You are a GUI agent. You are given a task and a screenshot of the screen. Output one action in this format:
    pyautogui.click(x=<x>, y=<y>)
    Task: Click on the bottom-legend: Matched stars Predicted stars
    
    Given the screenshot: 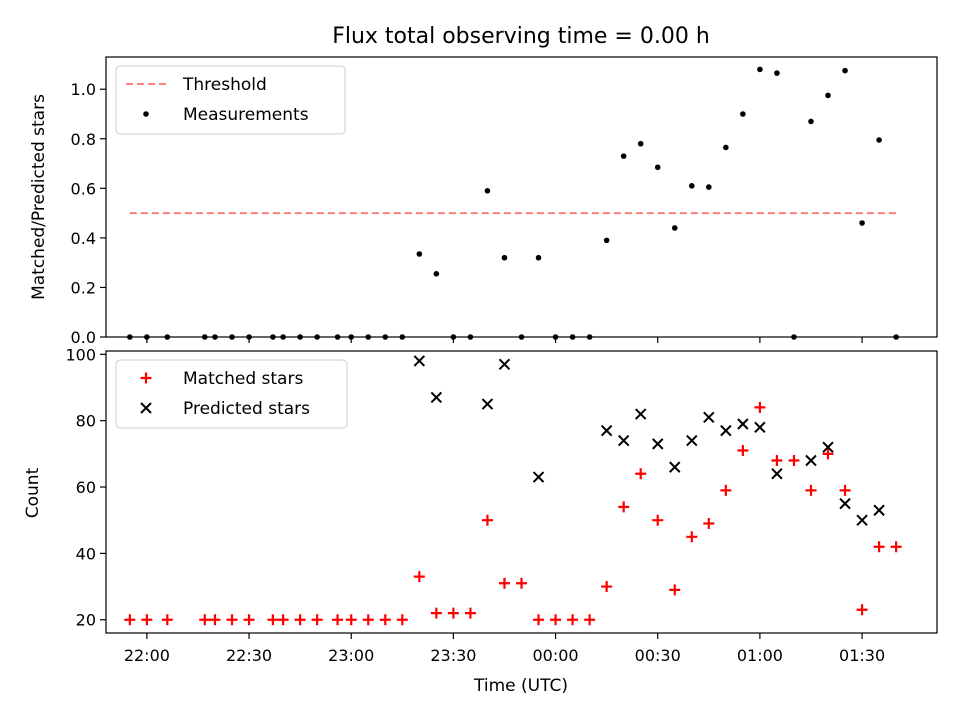 What is the action you would take?
    pyautogui.click(x=231, y=394)
    